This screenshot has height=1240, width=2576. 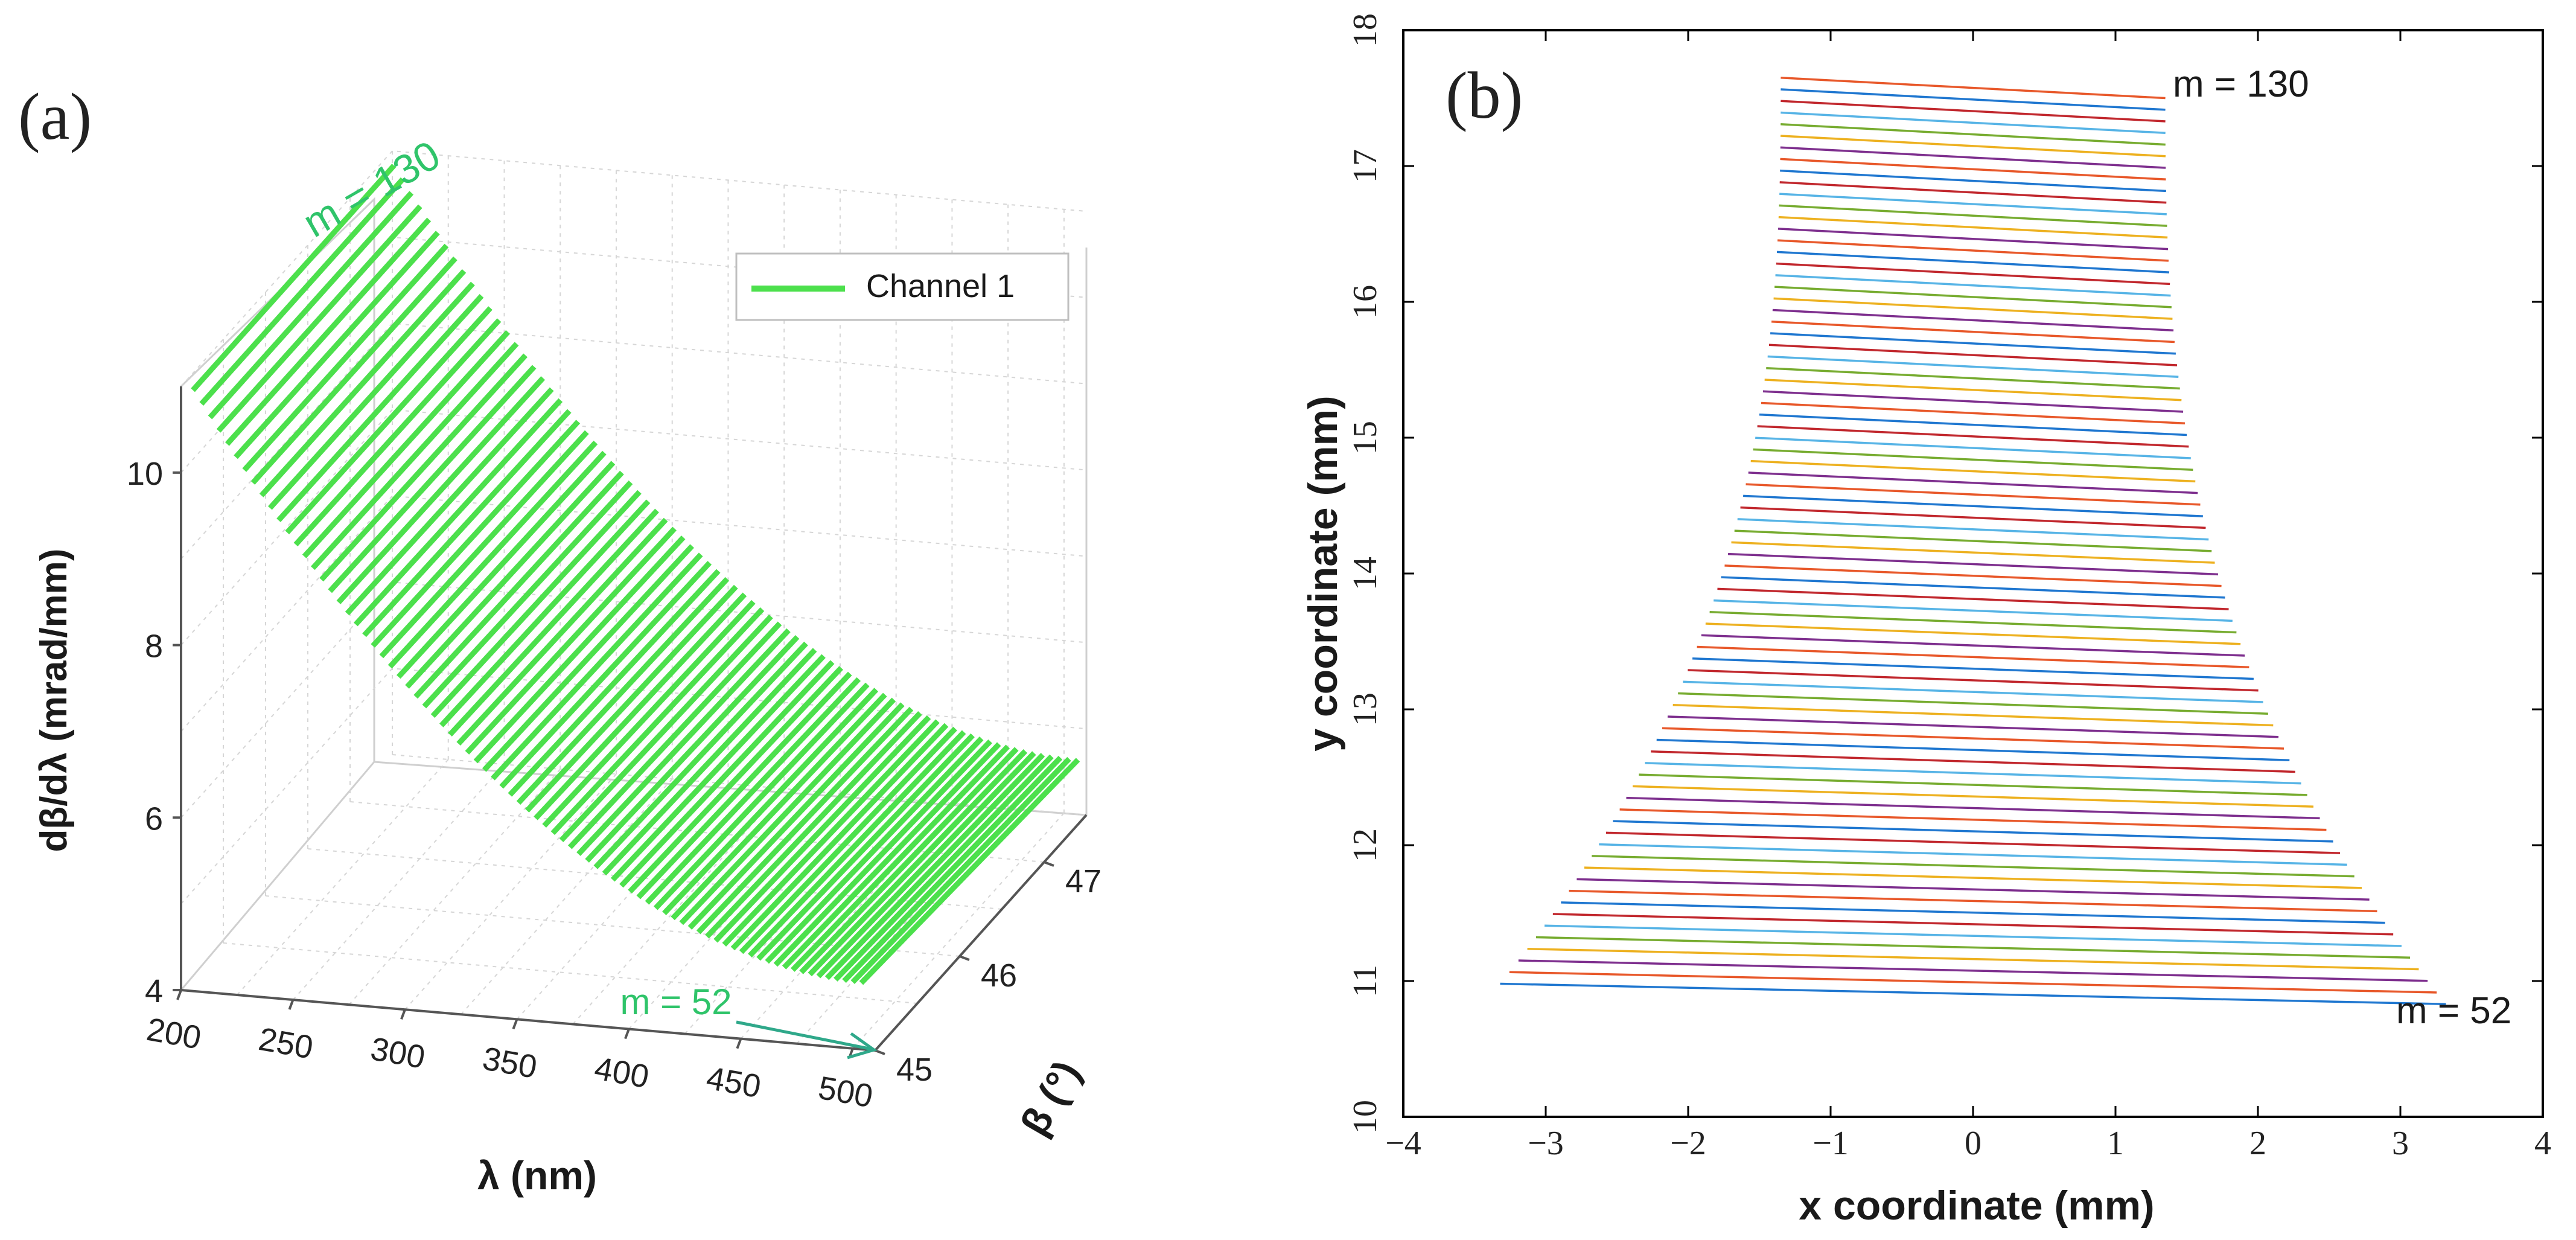 What do you see at coordinates (1973, 424) in the screenshot?
I see `order-line-m101` at bounding box center [1973, 424].